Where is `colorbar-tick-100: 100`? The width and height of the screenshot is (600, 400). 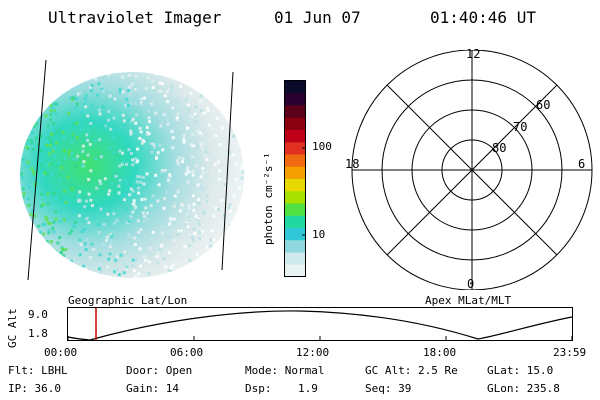
colorbar-tick-100: 100 is located at coordinates (322, 146).